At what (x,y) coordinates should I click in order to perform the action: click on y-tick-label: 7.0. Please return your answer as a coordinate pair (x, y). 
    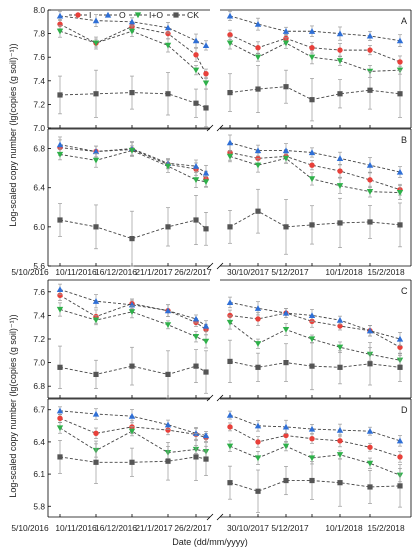
    Looking at the image, I should click on (39, 128).